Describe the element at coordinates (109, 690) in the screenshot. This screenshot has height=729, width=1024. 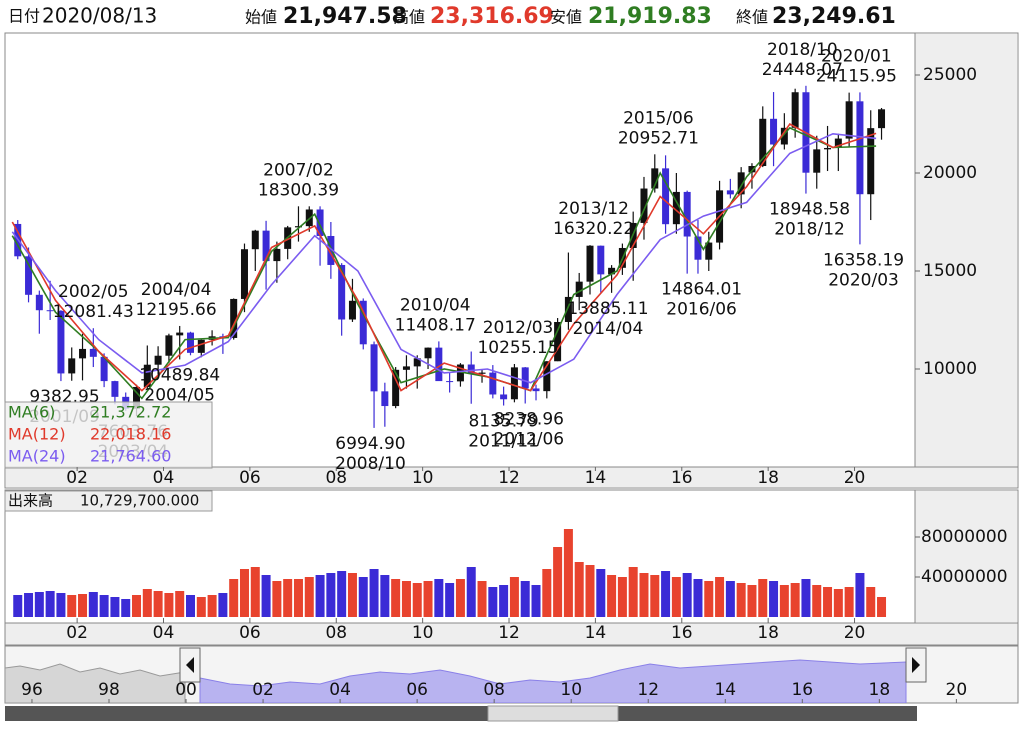
I see `navigator-tick-label: 98` at that location.